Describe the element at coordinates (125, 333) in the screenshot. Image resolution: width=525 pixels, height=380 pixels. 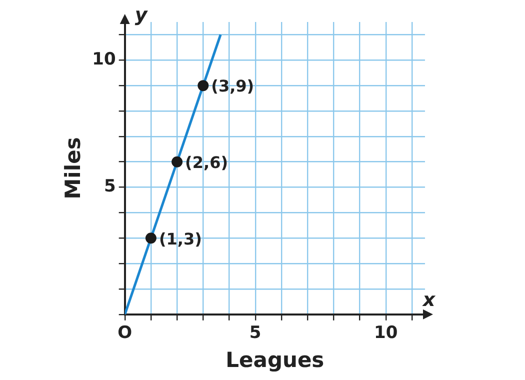
I see `x-tick-label: O` at that location.